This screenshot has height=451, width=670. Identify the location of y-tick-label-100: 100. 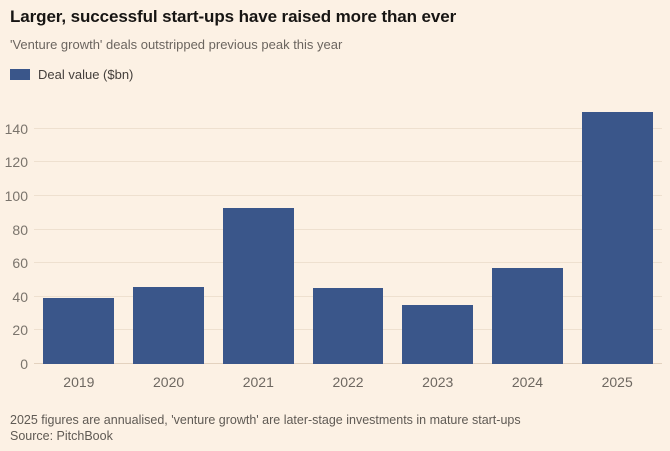
(16, 195).